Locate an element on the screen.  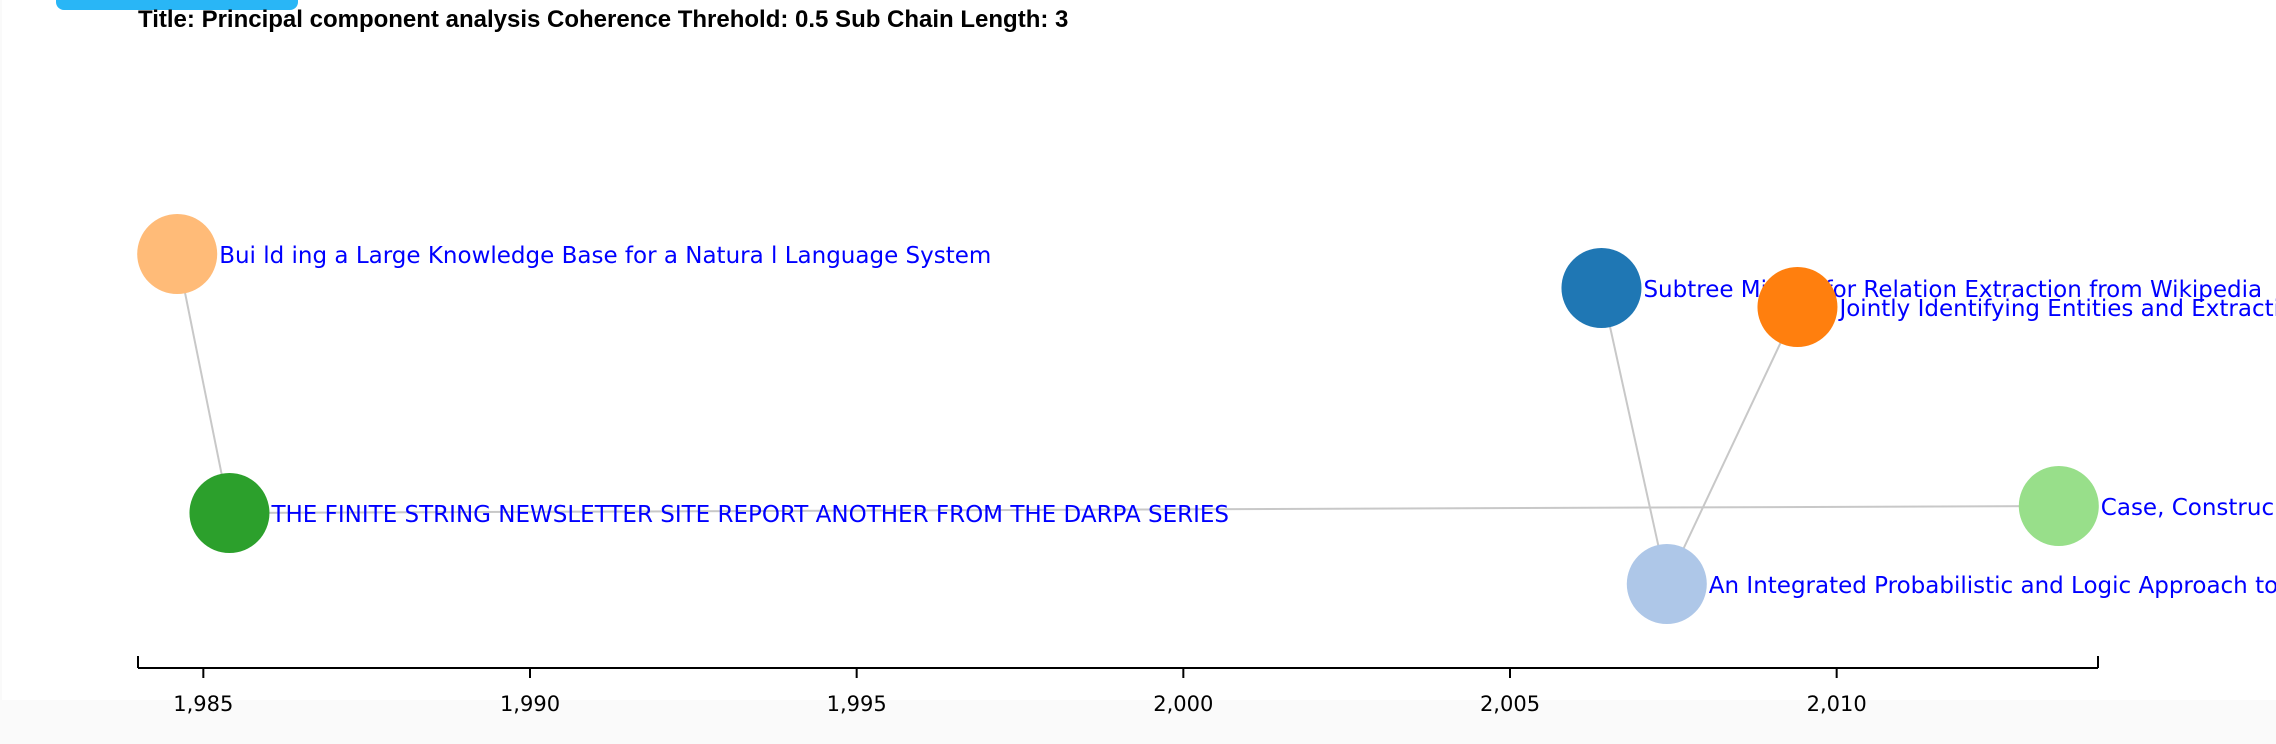
link-n2-n6 is located at coordinates (1144, 509).